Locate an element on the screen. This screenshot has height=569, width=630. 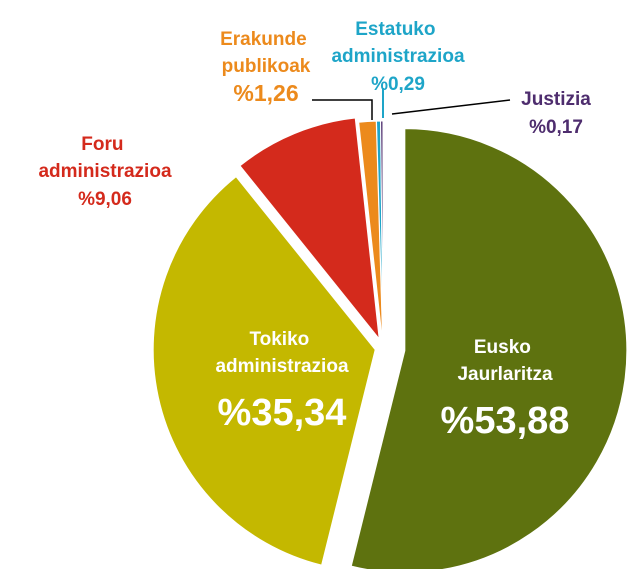
value-label: %0,29 is located at coordinates (398, 84).